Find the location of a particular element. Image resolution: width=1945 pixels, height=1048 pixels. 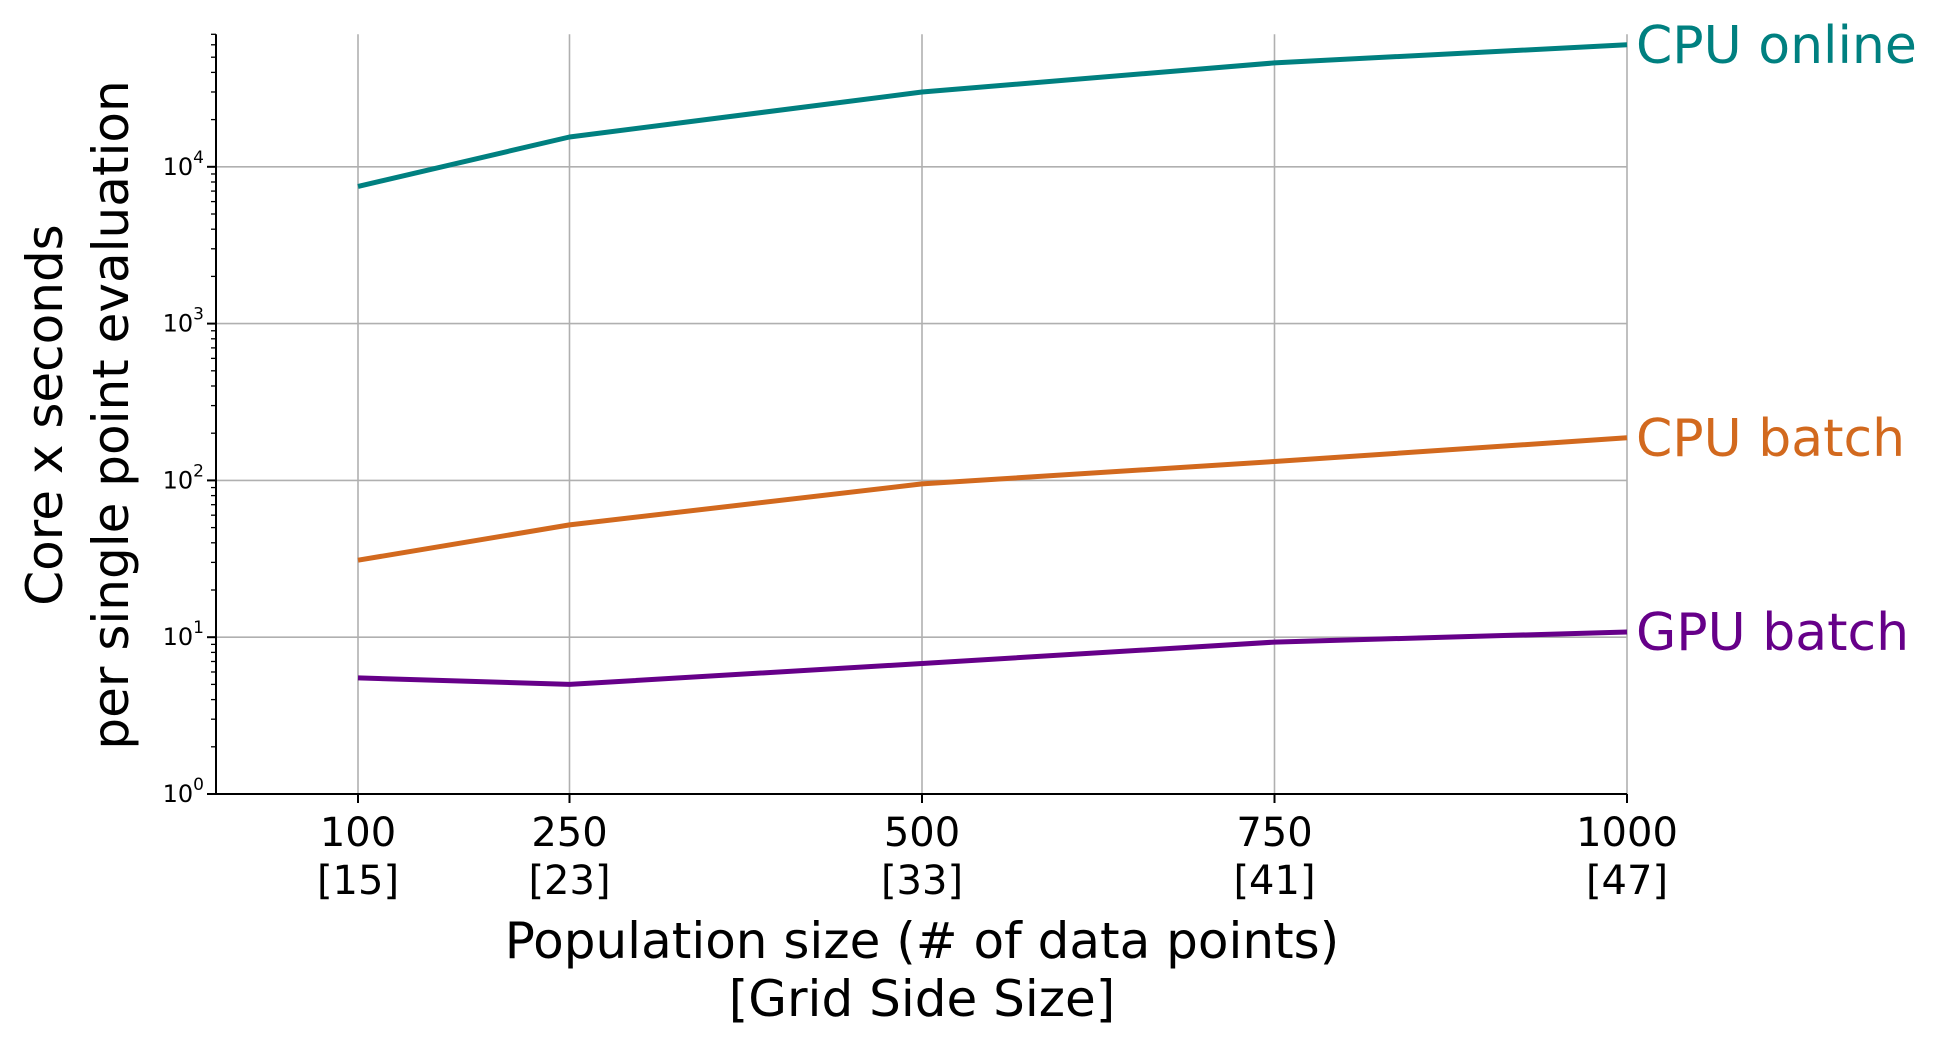

x-tick-sublabel: [23] is located at coordinates (569, 881).